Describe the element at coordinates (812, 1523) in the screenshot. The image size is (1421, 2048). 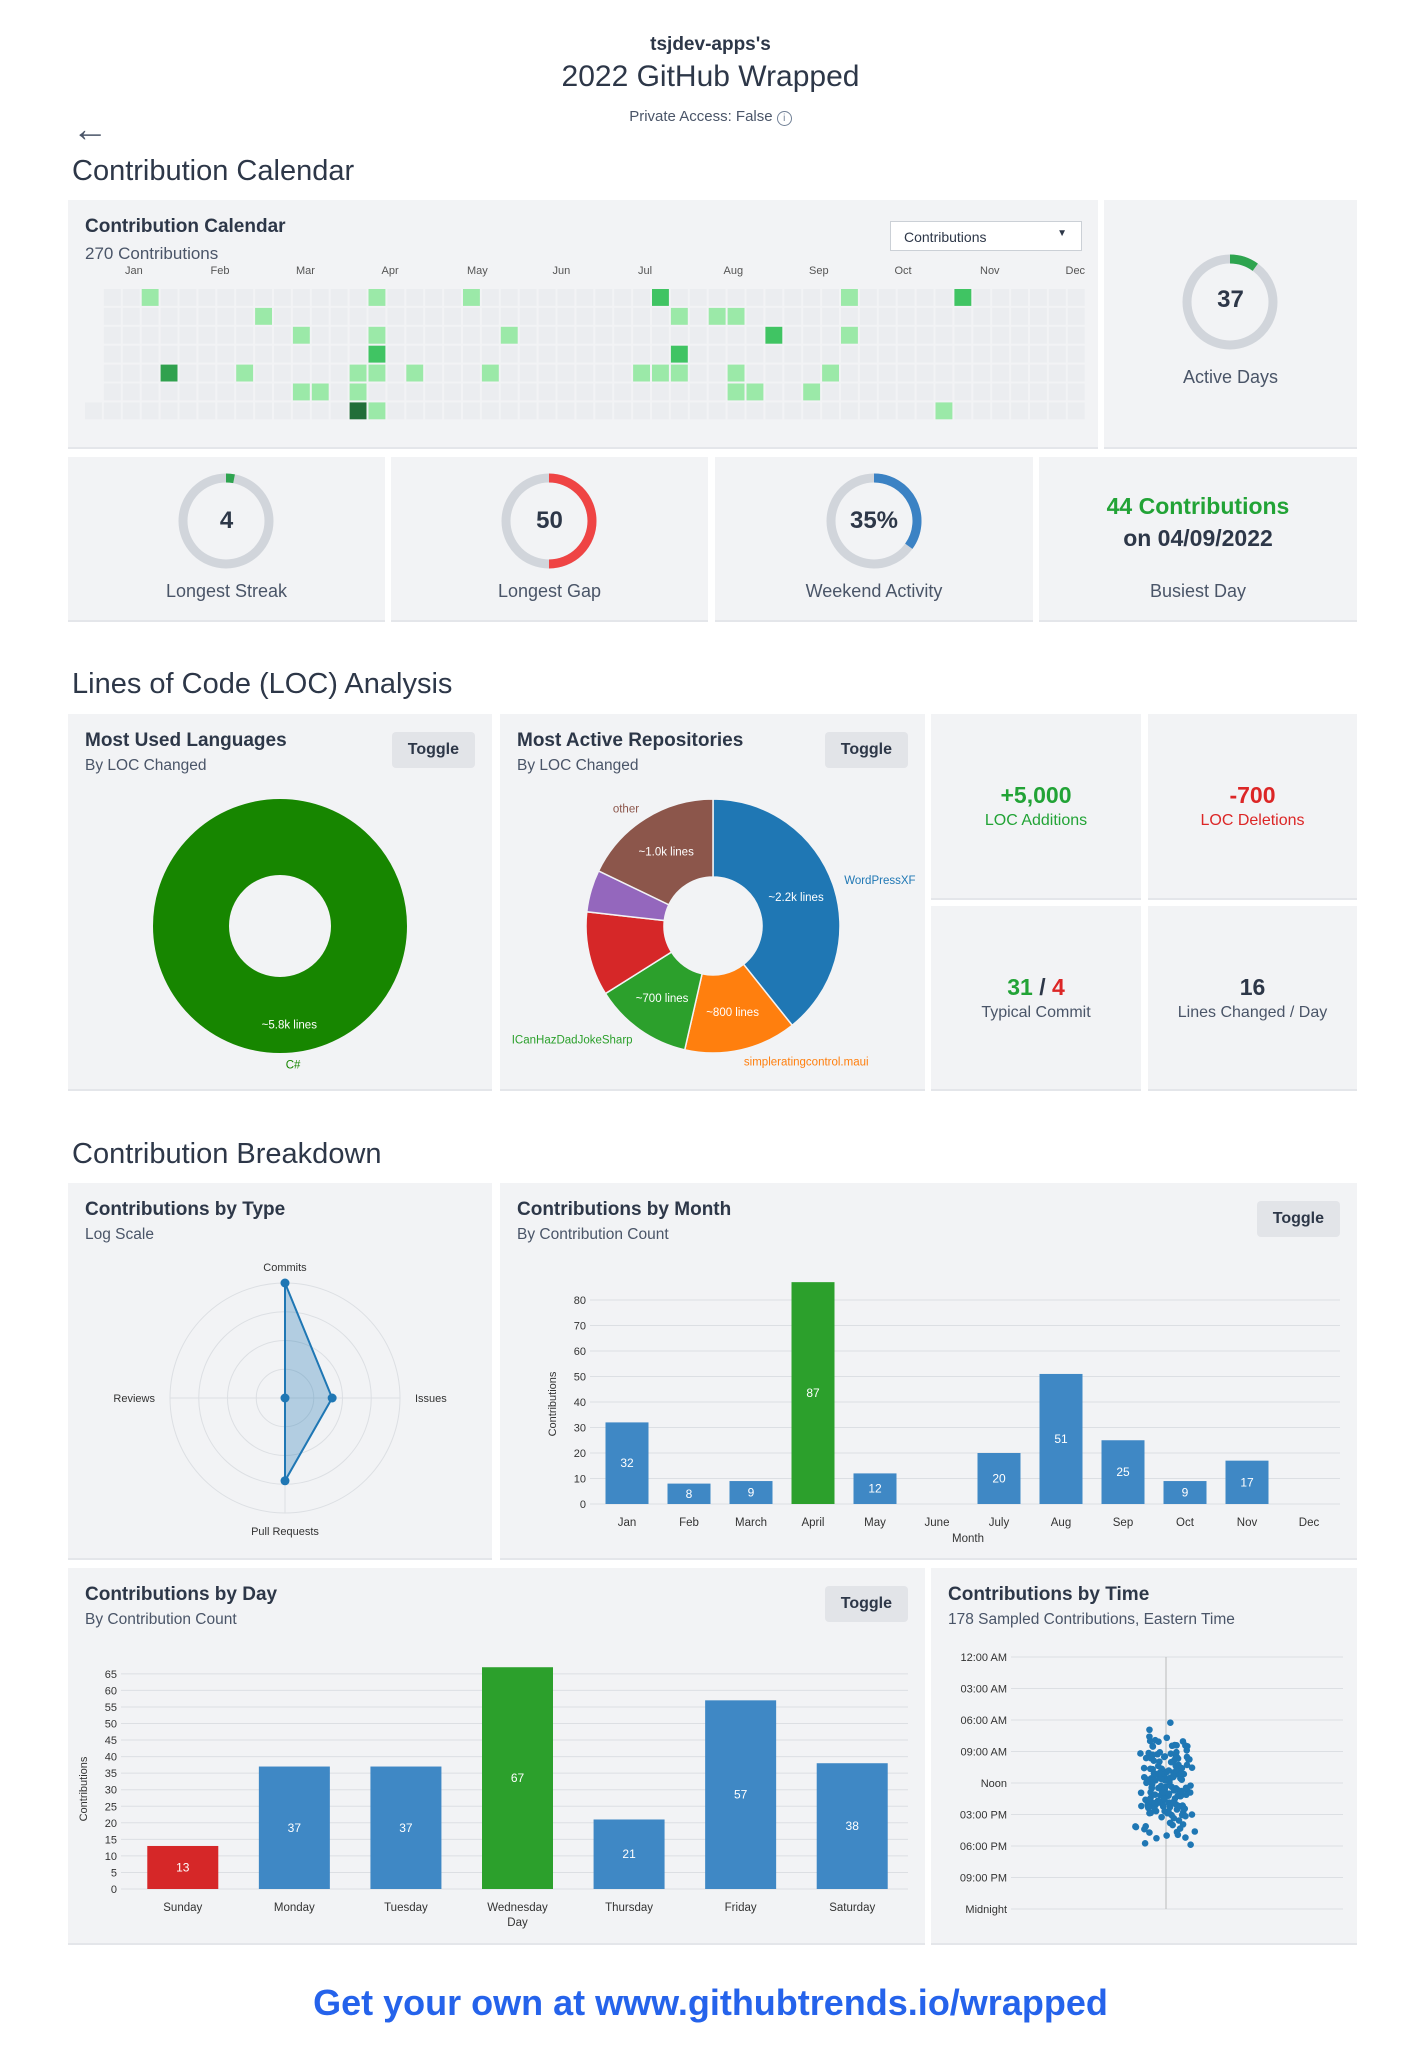
I see `x-tick-label: April` at that location.